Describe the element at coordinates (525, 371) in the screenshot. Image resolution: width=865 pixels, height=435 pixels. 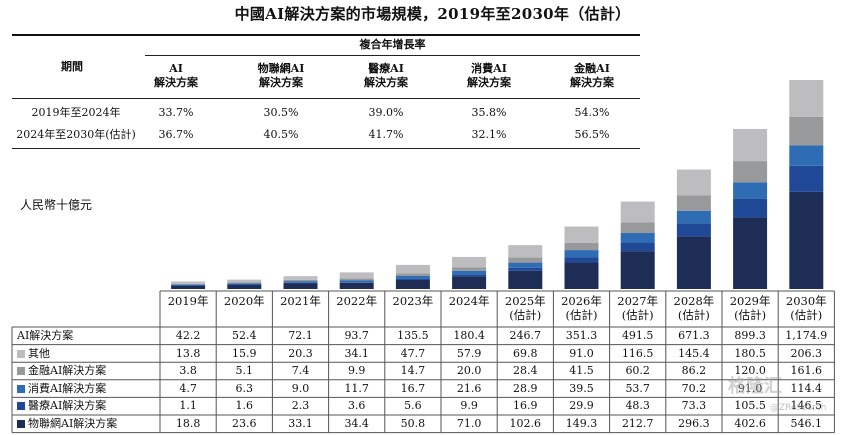
I see `data-label: 28.4` at that location.